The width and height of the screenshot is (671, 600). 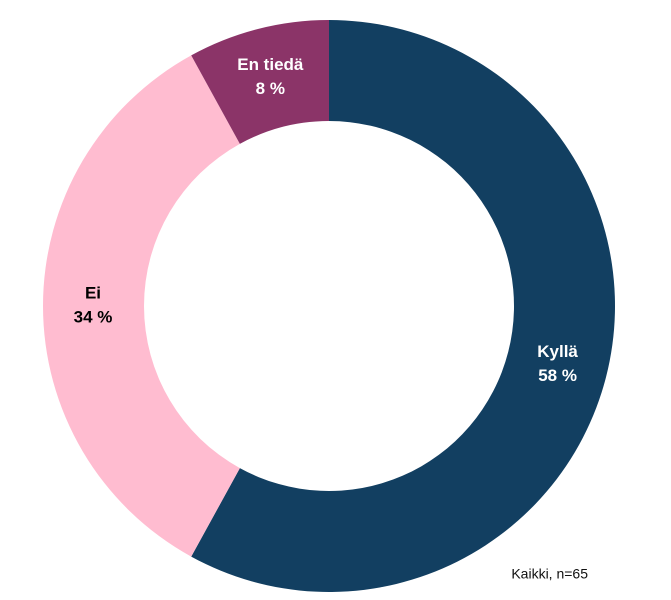 What do you see at coordinates (93, 292) in the screenshot?
I see `slice-label: Ei` at bounding box center [93, 292].